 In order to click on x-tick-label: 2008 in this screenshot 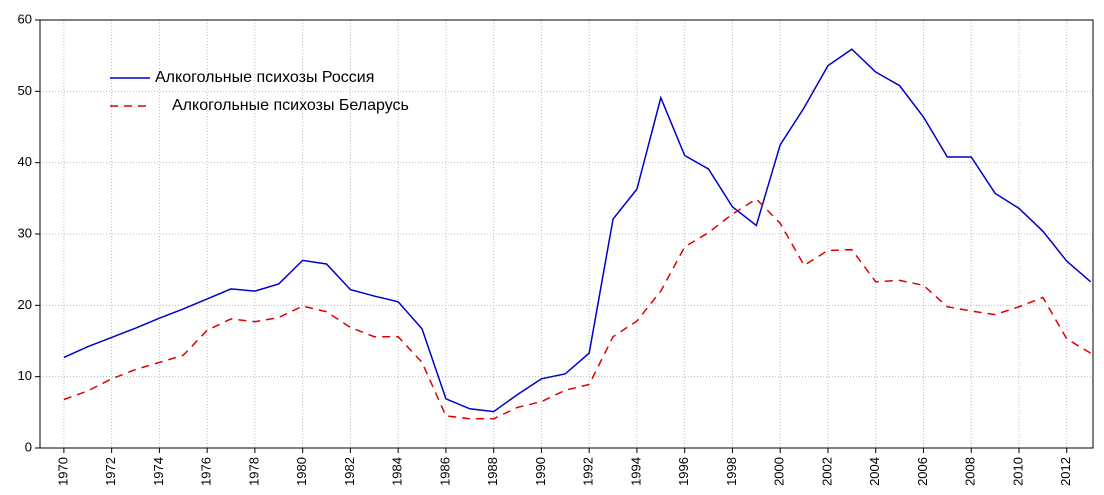, I will do `click(970, 471)`.